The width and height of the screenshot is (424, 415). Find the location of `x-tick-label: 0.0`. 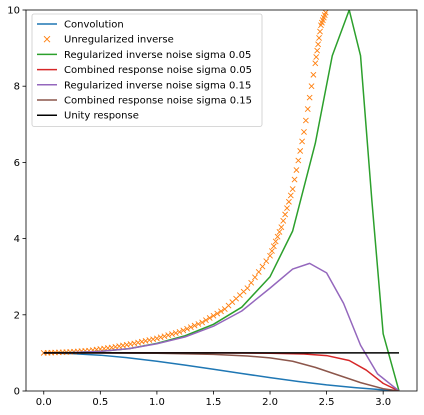

x-tick-label: 0.0 is located at coordinates (44, 402).